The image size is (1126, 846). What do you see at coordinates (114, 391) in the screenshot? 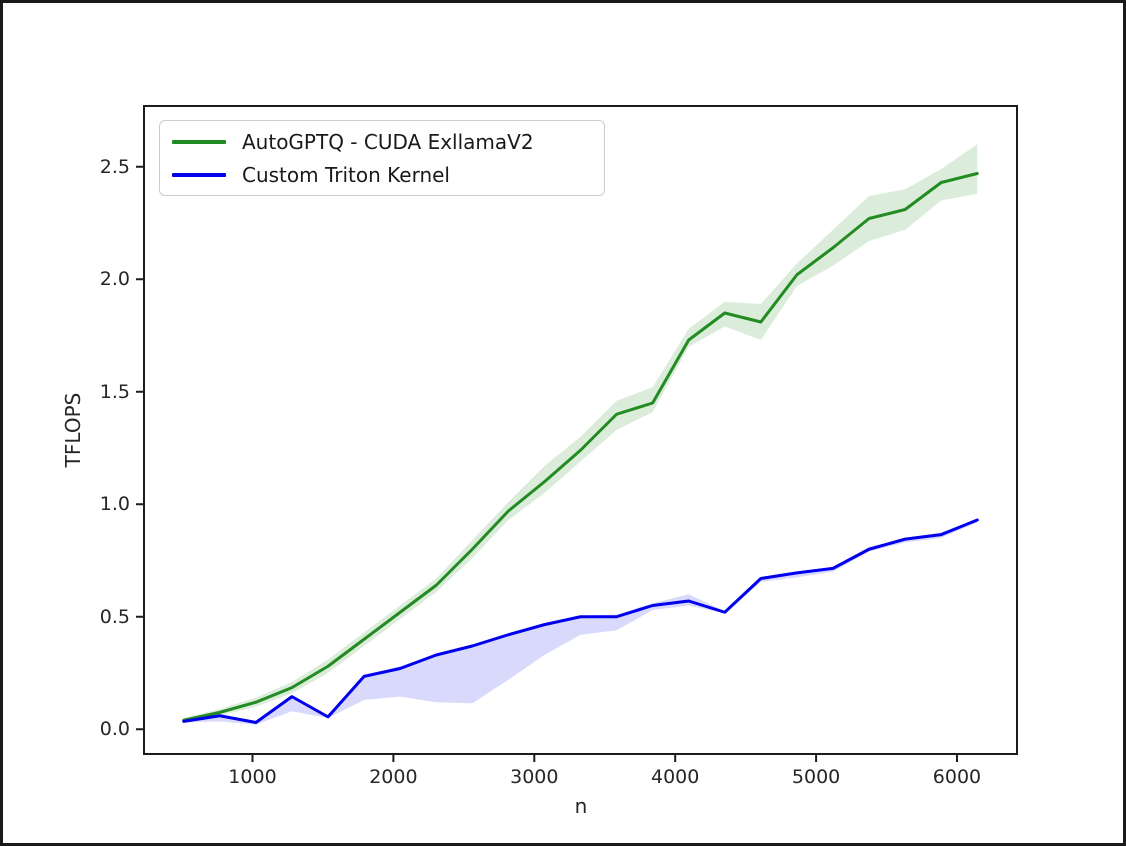
I see `y-tick-label-1.5: 1.5` at bounding box center [114, 391].